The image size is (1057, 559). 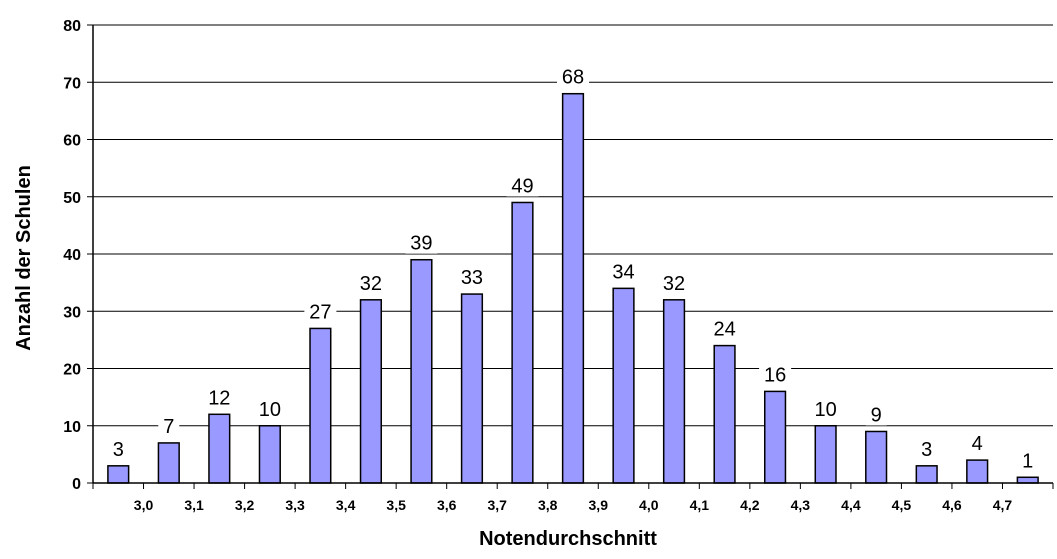 I want to click on value-label: 7, so click(x=168, y=427).